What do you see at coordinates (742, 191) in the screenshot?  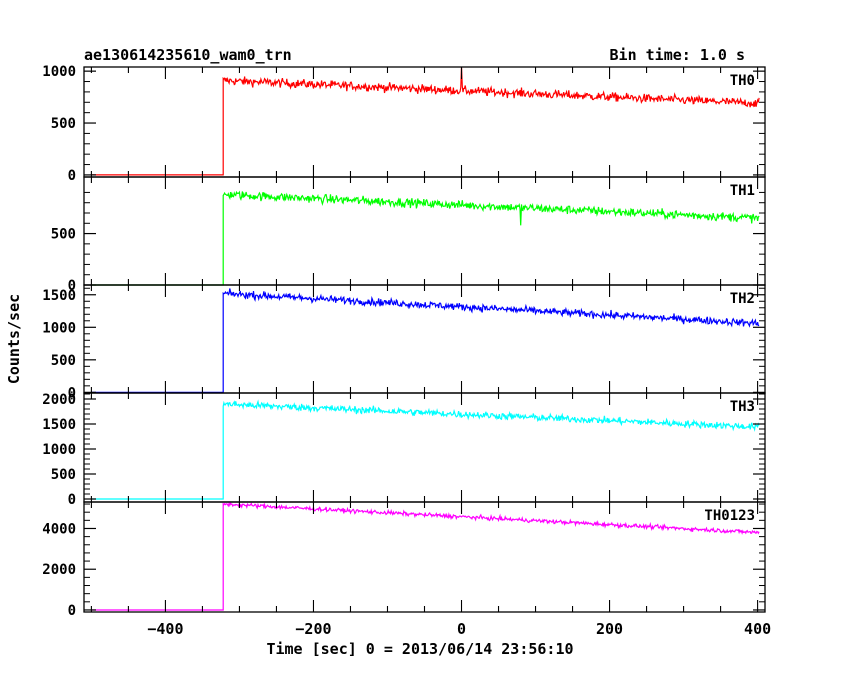 I see `panel-label: TH1` at bounding box center [742, 191].